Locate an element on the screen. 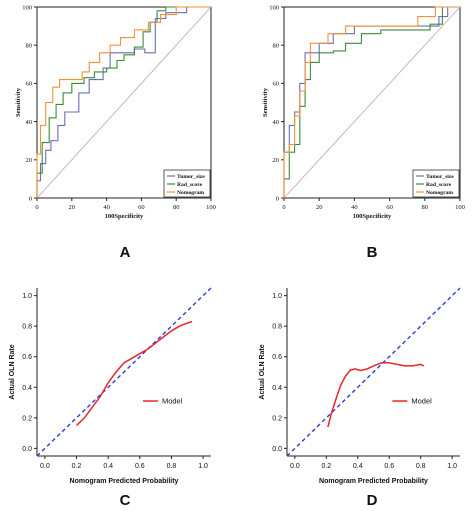  panel-label: C is located at coordinates (125, 500).